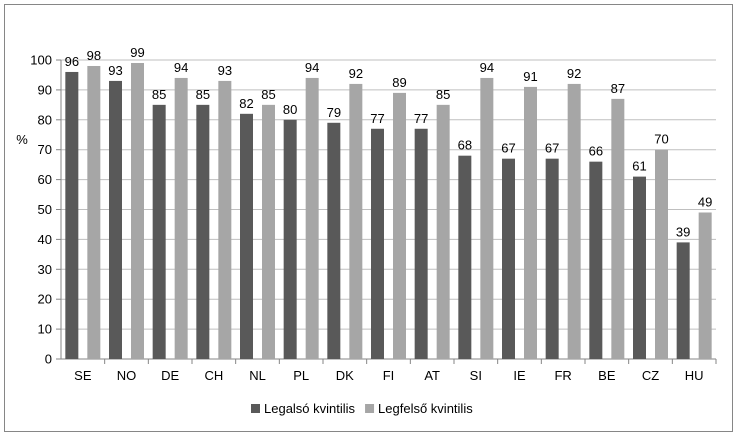 The width and height of the screenshot is (738, 436). What do you see at coordinates (389, 375) in the screenshot?
I see `x-tick-label: FI` at bounding box center [389, 375].